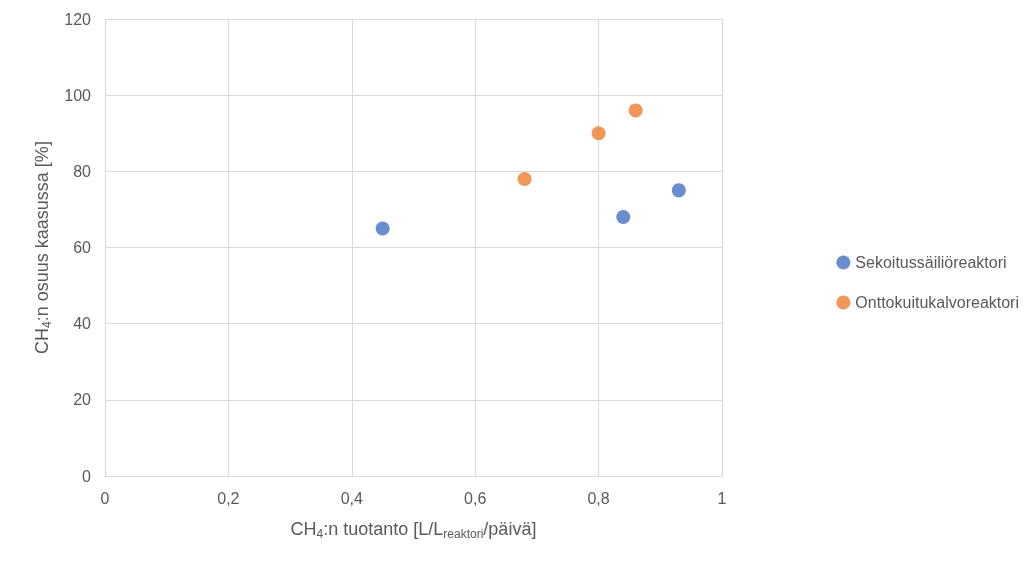 The width and height of the screenshot is (1032, 565). I want to click on x-tick-label: 0,2, so click(228, 498).